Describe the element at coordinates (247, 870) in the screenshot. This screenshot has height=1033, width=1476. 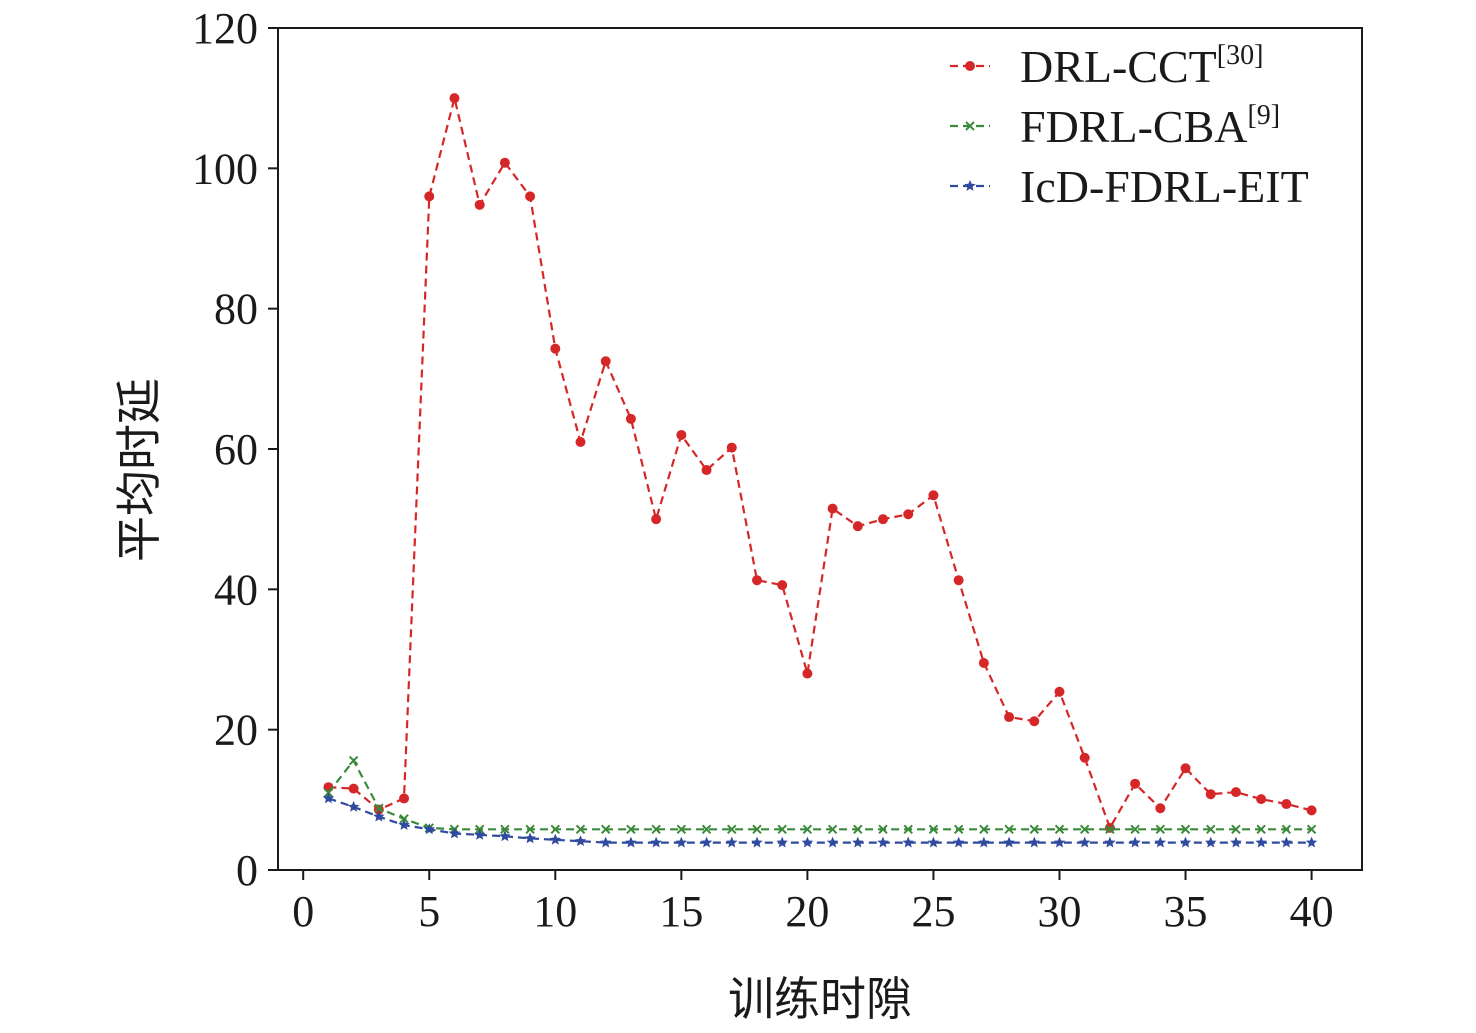
I see `y-tick-label: 0` at that location.